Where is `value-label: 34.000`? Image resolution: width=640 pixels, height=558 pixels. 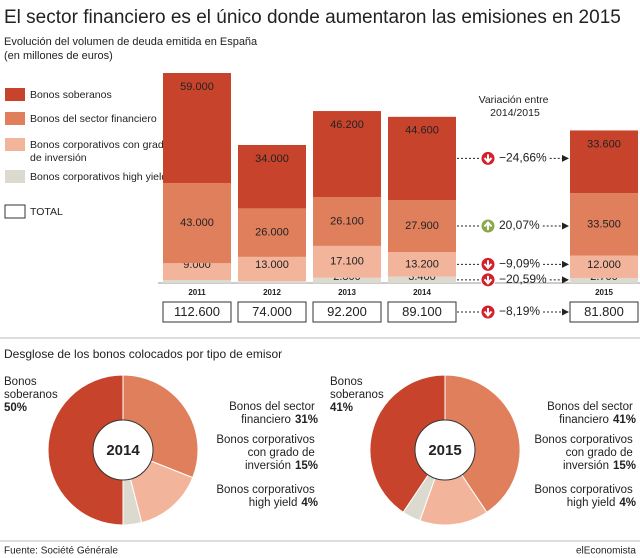 value-label: 34.000 is located at coordinates (272, 159).